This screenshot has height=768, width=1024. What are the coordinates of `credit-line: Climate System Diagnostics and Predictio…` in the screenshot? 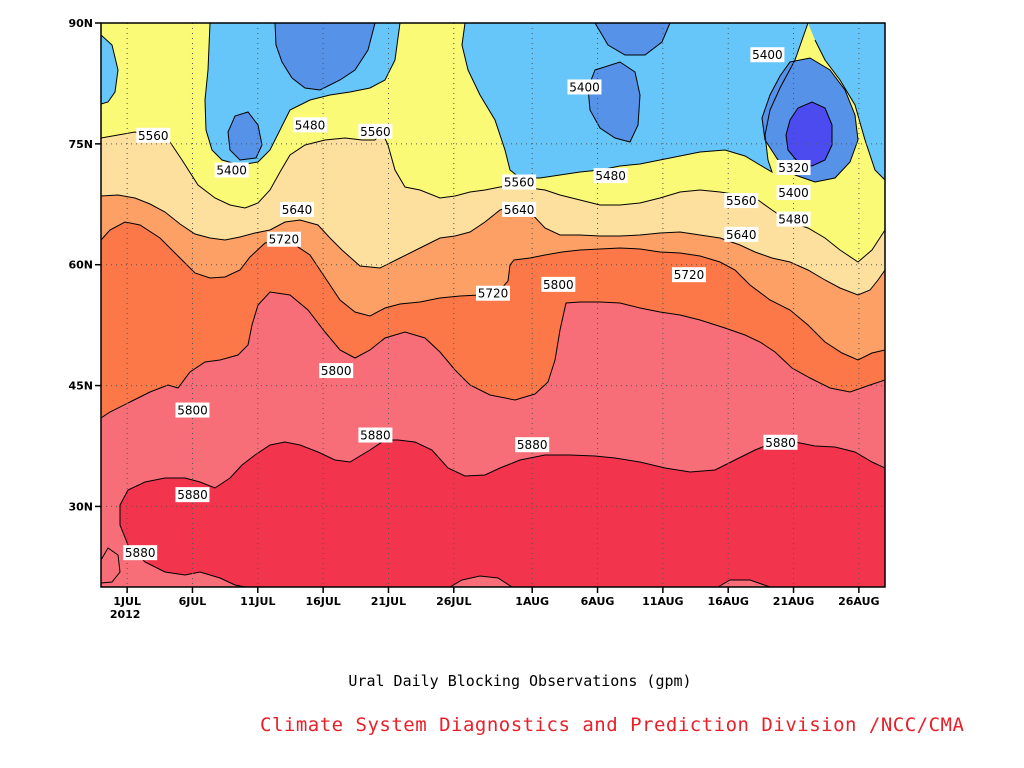 It's located at (612, 725).